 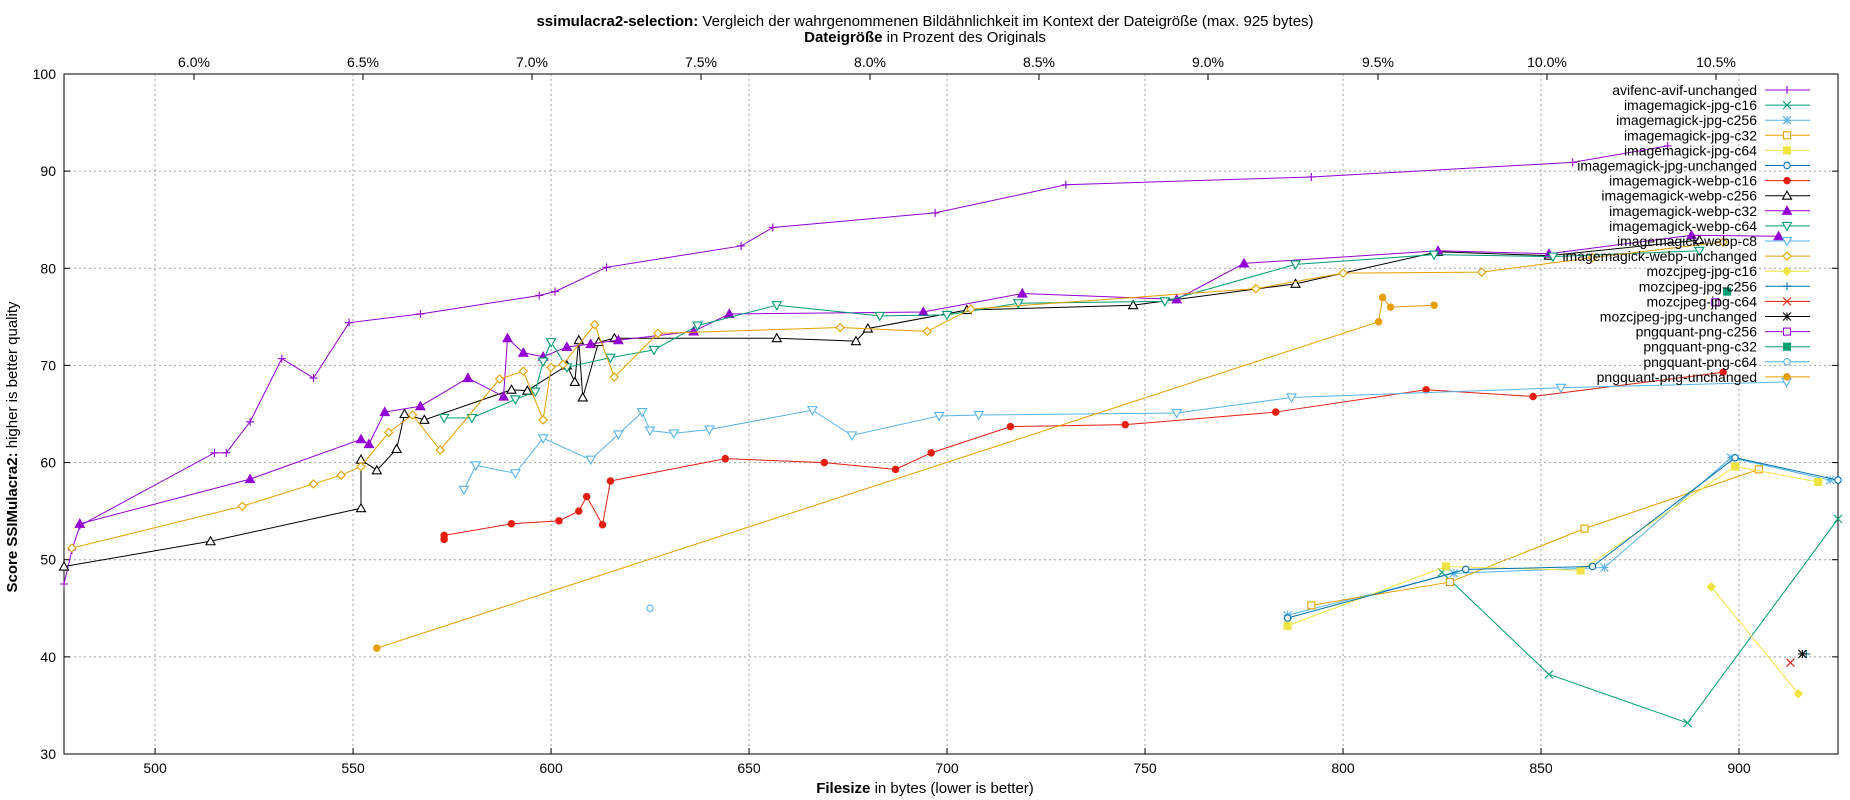 I want to click on legend-item: mozcjpeg-jpg-unchanged, so click(x=1705, y=317).